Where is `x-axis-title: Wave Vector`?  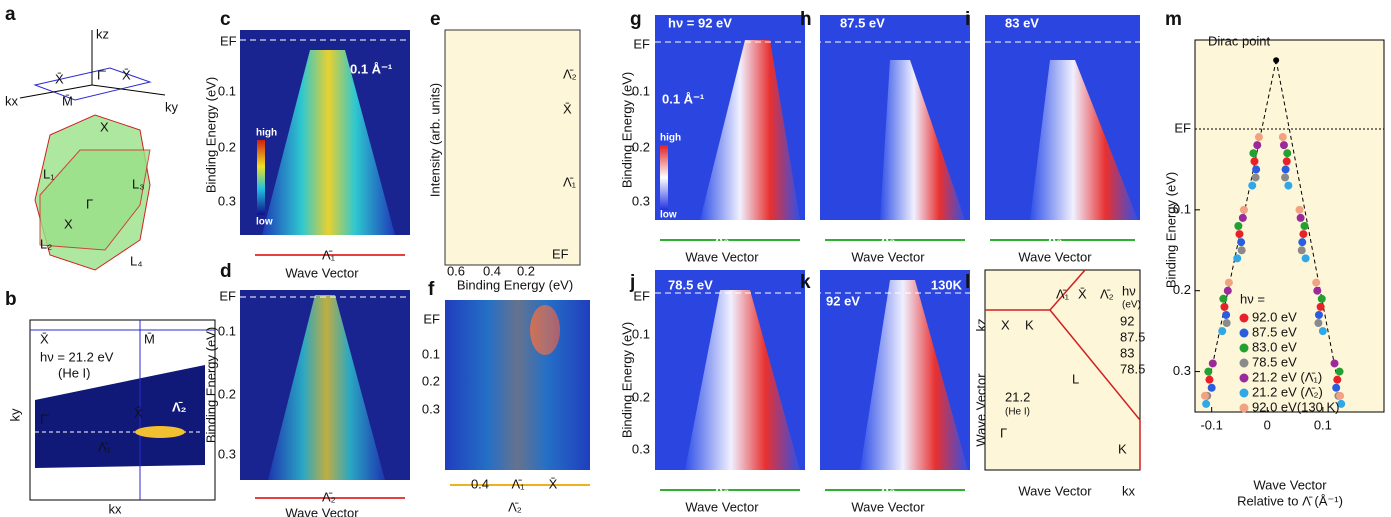 x-axis-title: Wave Vector is located at coordinates (1290, 484).